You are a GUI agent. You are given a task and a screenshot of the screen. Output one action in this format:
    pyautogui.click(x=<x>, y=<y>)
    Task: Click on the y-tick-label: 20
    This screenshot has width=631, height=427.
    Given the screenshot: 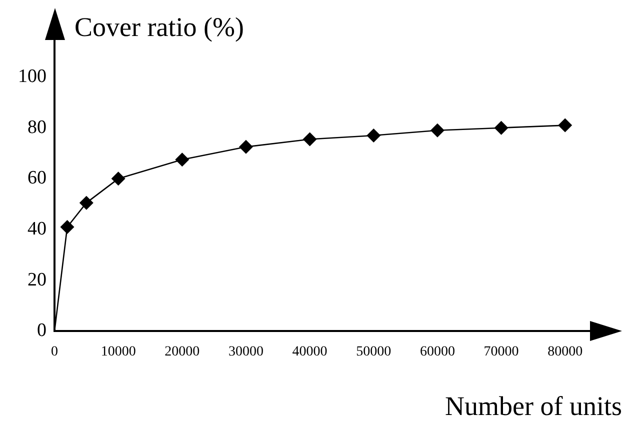 What is the action you would take?
    pyautogui.click(x=37, y=279)
    